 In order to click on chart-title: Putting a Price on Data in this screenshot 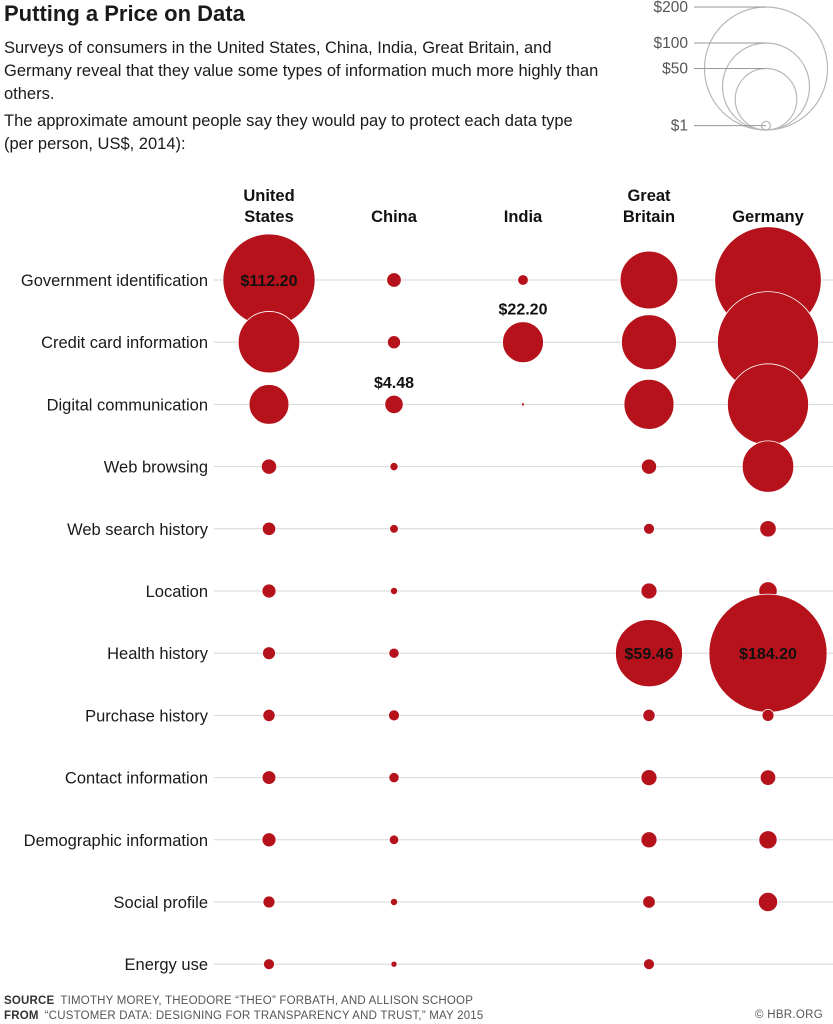, I will do `click(124, 13)`.